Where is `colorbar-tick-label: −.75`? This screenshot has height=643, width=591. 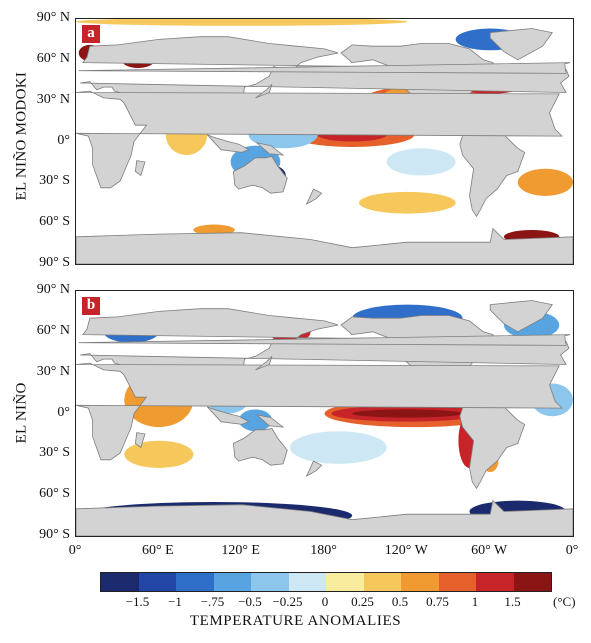 colorbar-tick-label: −.75 is located at coordinates (212, 601).